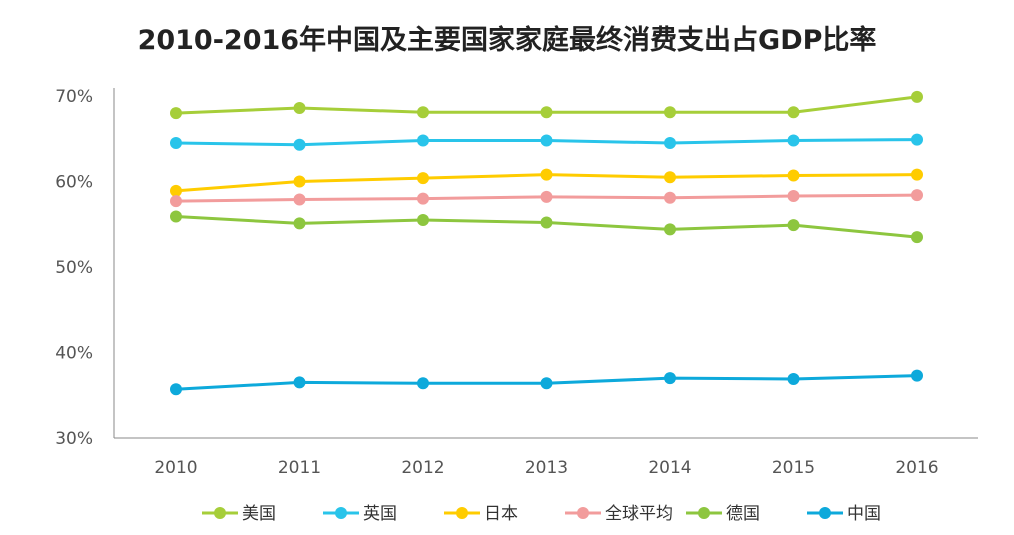 This screenshot has height=535, width=1014. I want to click on legend-item-5: 中国, so click(844, 514).